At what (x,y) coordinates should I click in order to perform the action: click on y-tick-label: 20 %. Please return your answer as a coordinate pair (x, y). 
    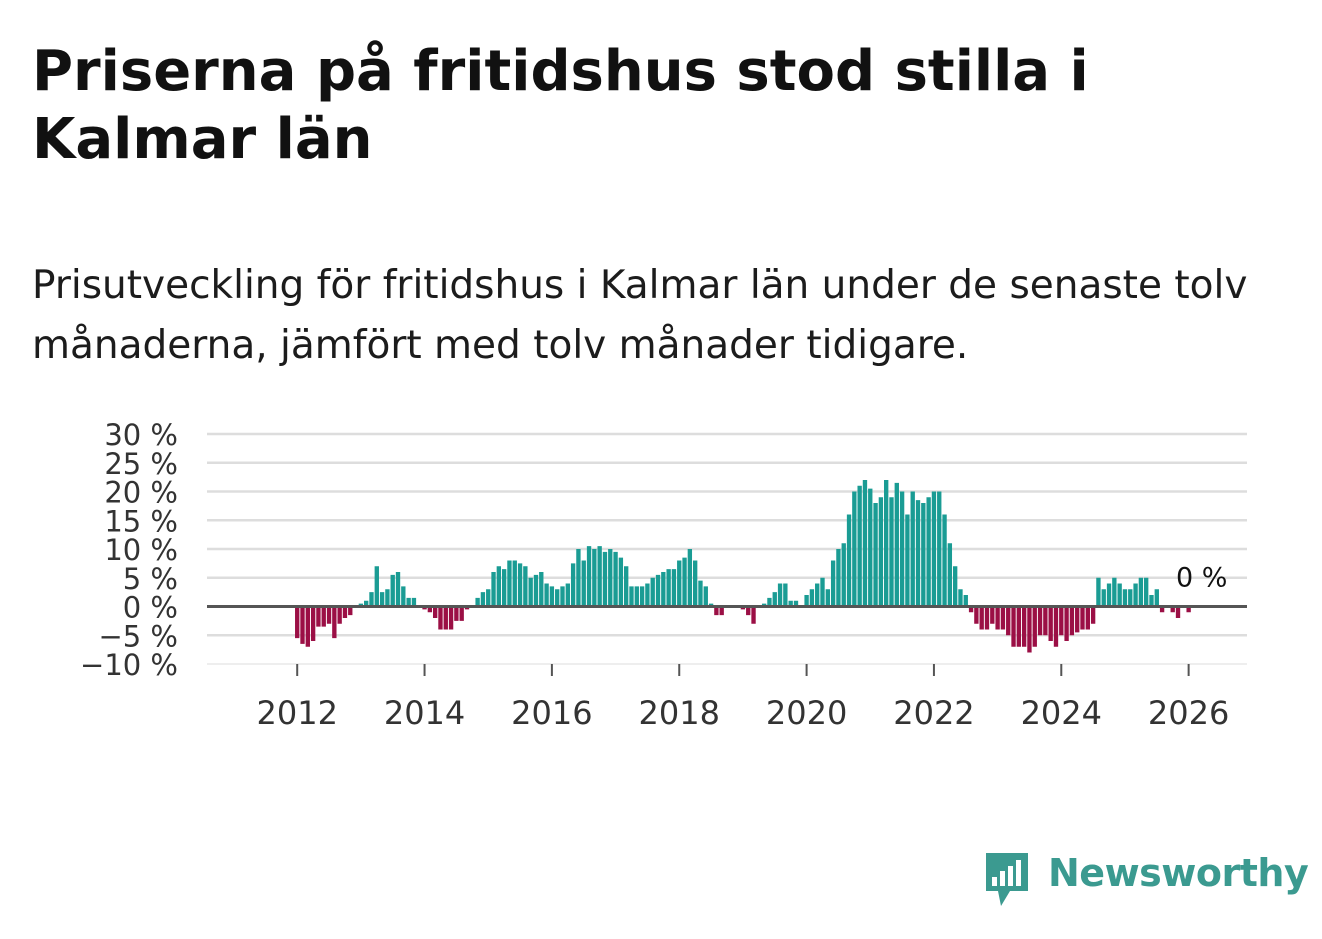
    Looking at the image, I should click on (141, 493).